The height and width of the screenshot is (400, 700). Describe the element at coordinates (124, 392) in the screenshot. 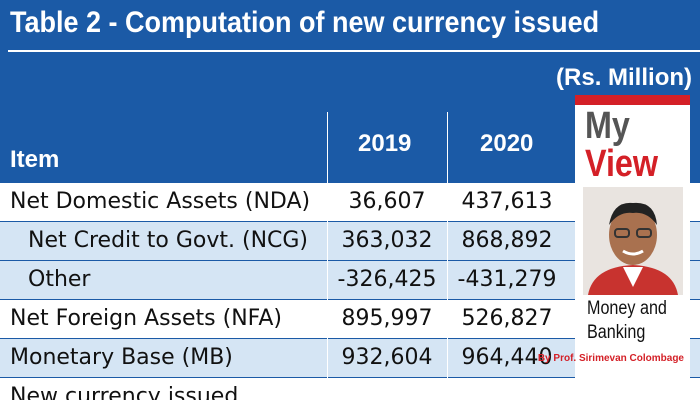

I see `row-label: New currency issued` at that location.